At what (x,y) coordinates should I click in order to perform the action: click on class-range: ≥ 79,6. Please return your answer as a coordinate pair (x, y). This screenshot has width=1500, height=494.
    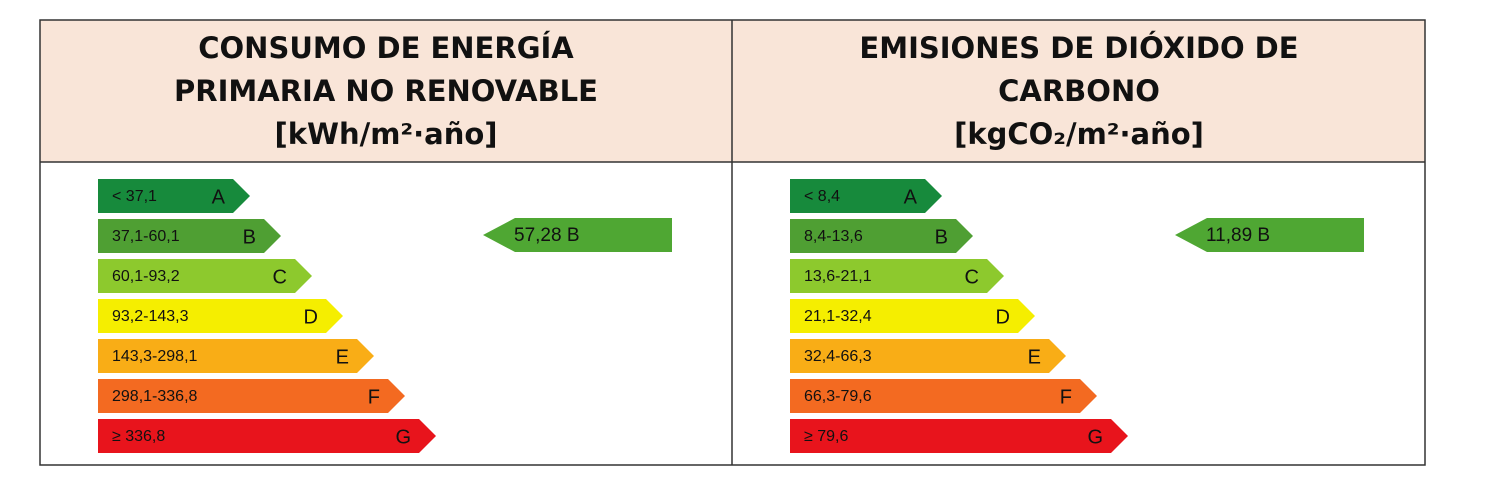
    Looking at the image, I should click on (826, 436).